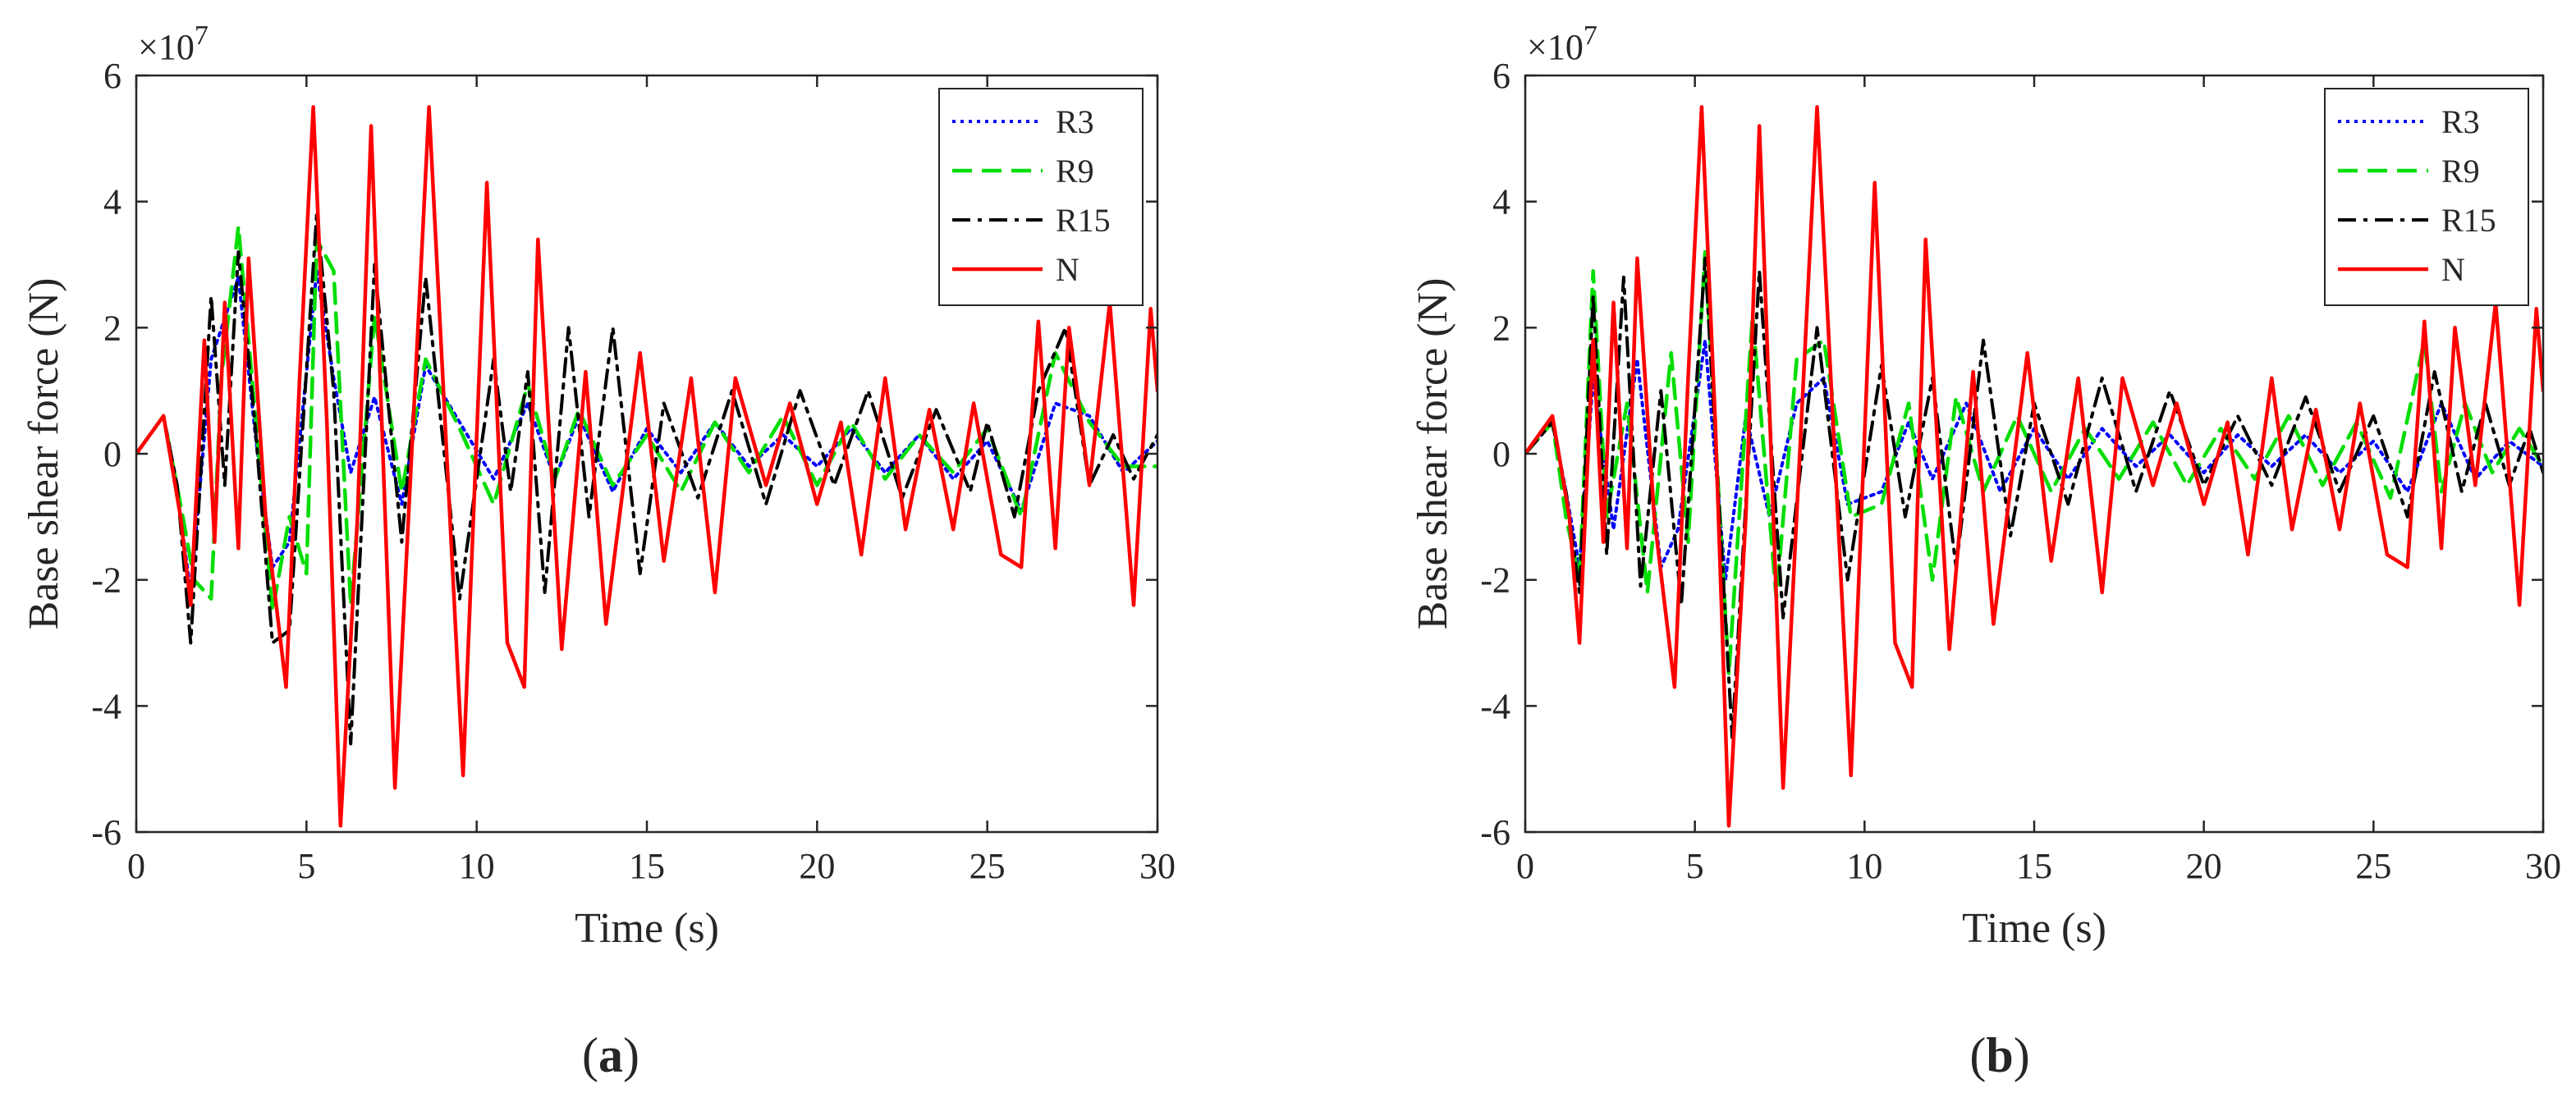  Describe the element at coordinates (2034, 460) in the screenshot. I see `series-line-r3` at that location.